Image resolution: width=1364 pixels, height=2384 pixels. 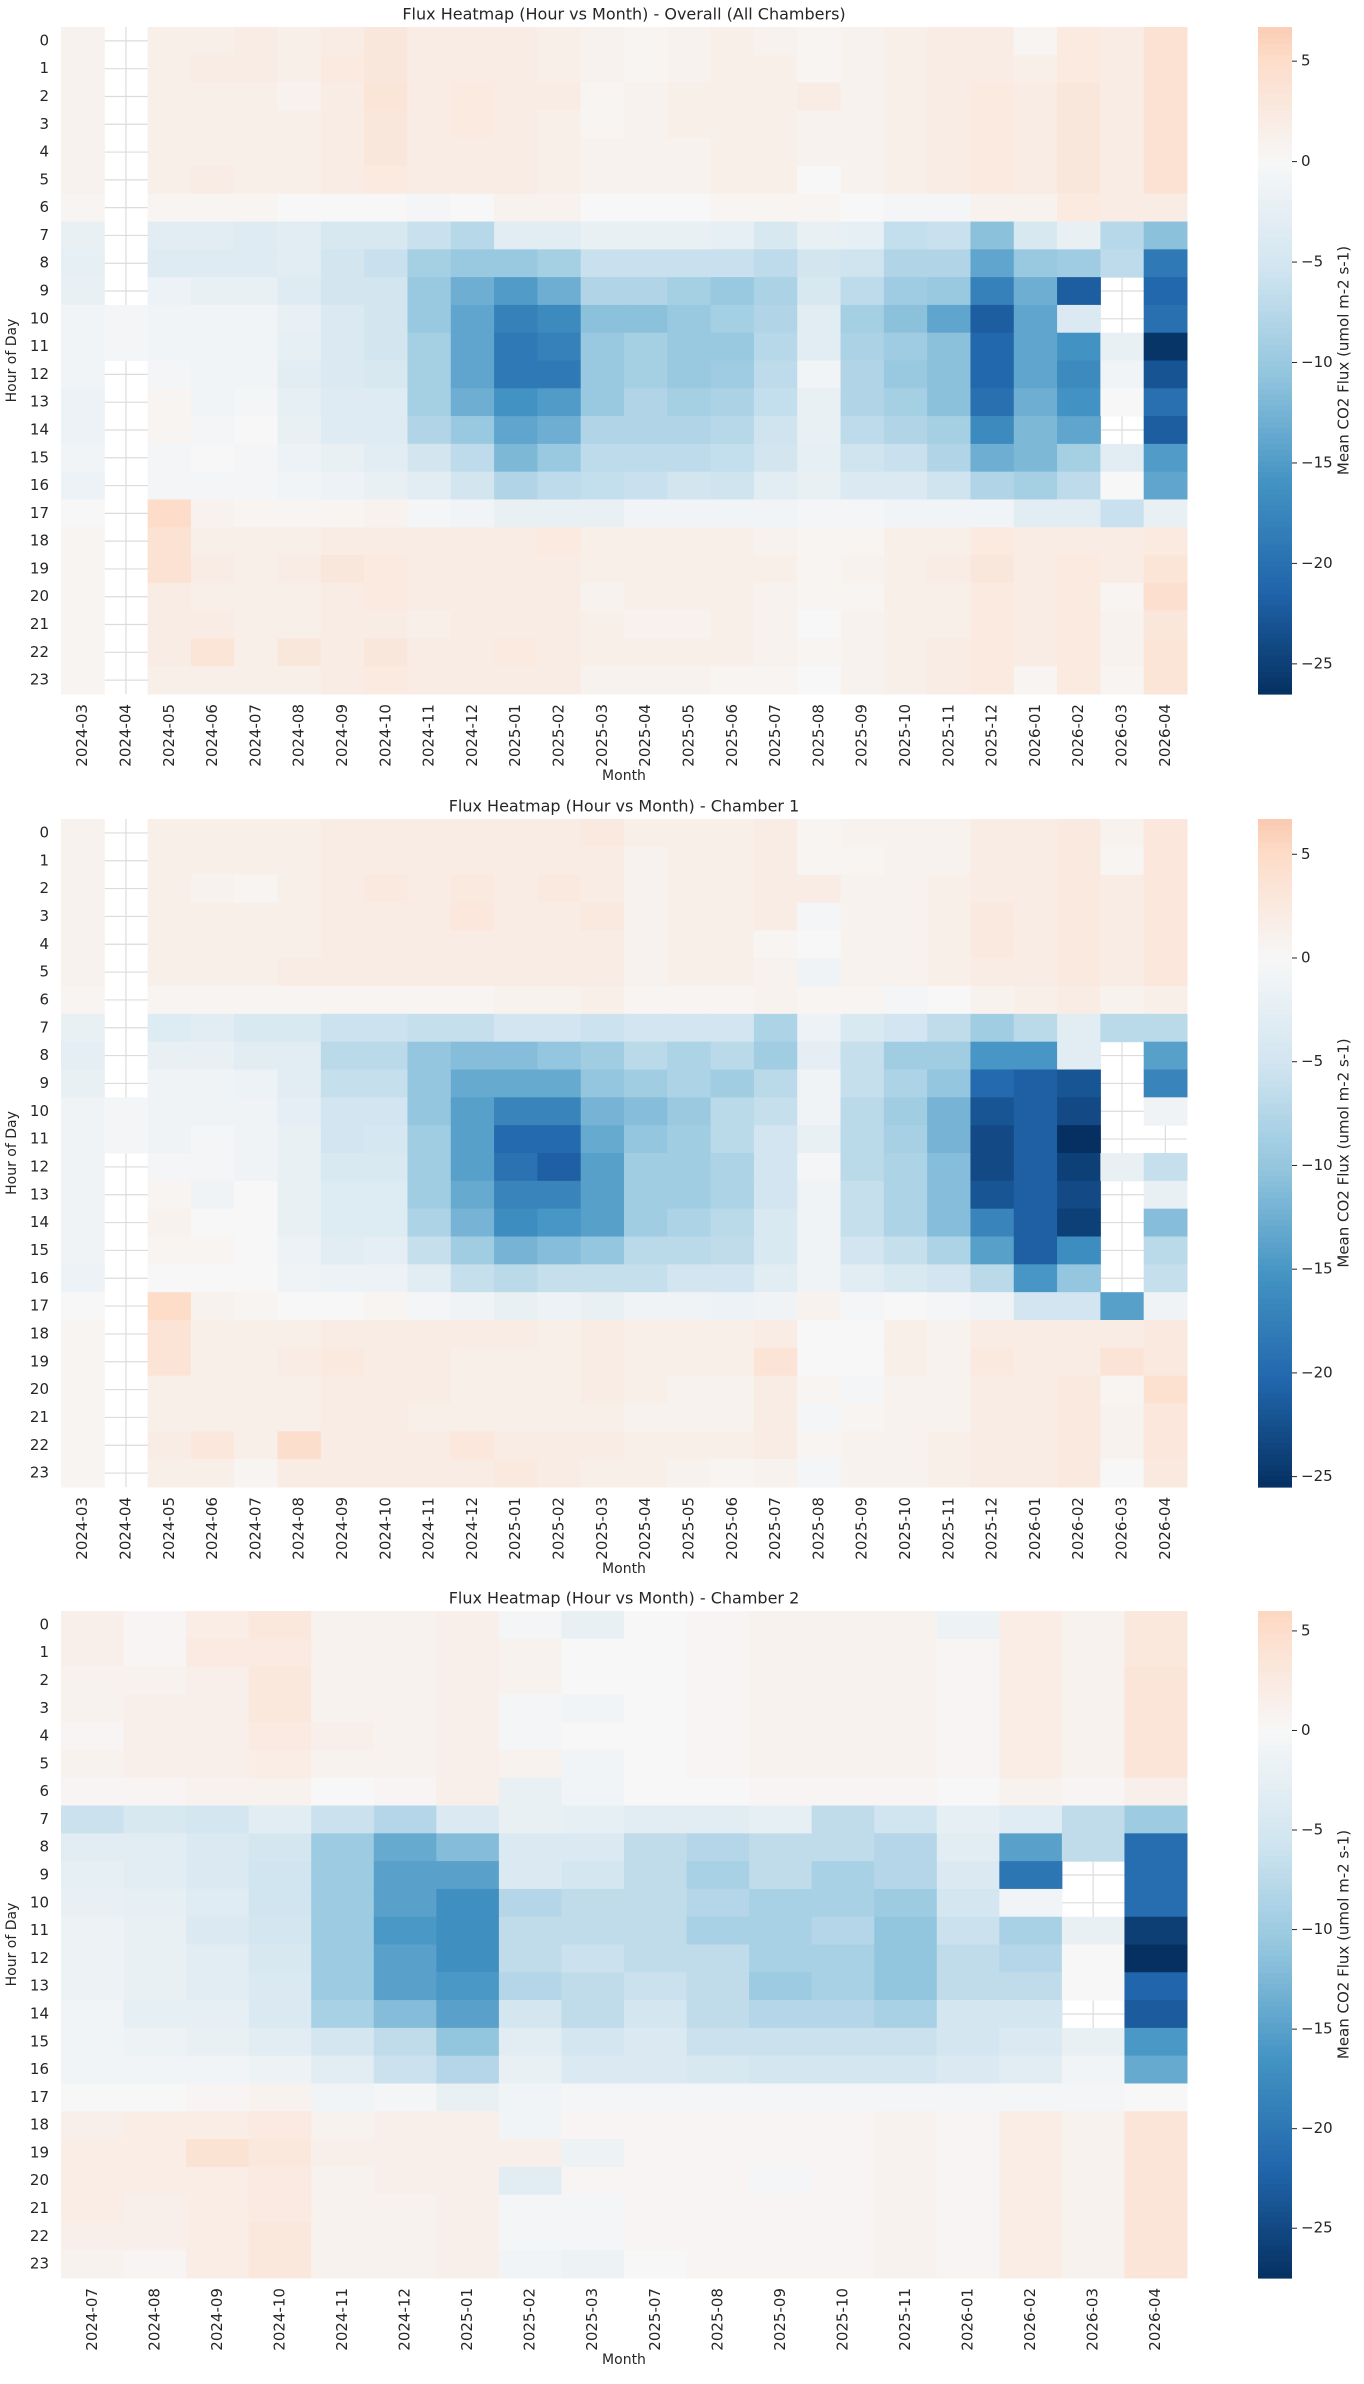 I want to click on x-tick-label: 2026-01, so click(x=1035, y=1528).